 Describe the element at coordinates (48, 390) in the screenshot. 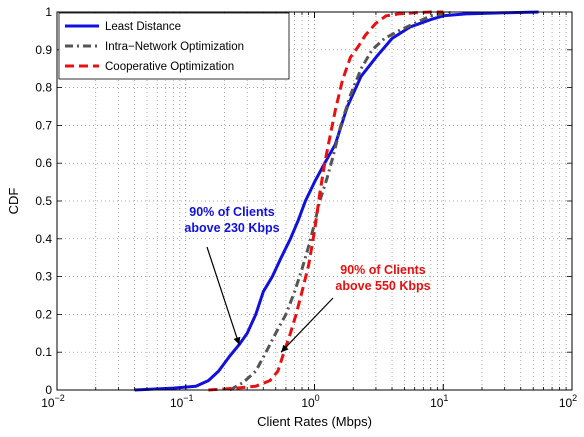

I see `y-tick-label: 0` at that location.